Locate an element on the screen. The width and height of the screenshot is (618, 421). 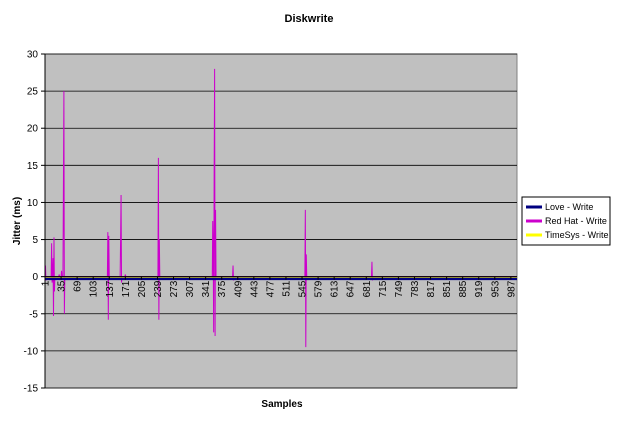
x-tick-label: 375 is located at coordinates (222, 288).